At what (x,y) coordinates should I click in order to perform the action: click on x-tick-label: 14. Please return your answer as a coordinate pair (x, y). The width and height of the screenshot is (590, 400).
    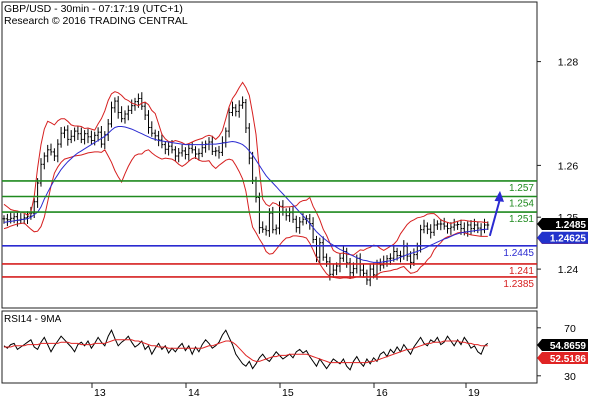
    Looking at the image, I should click on (194, 393).